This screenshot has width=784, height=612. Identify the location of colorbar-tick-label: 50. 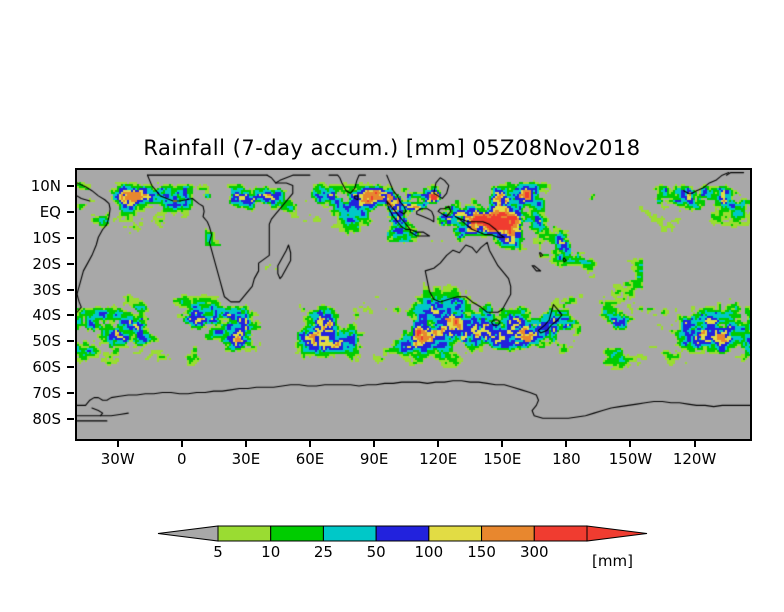
(376, 552).